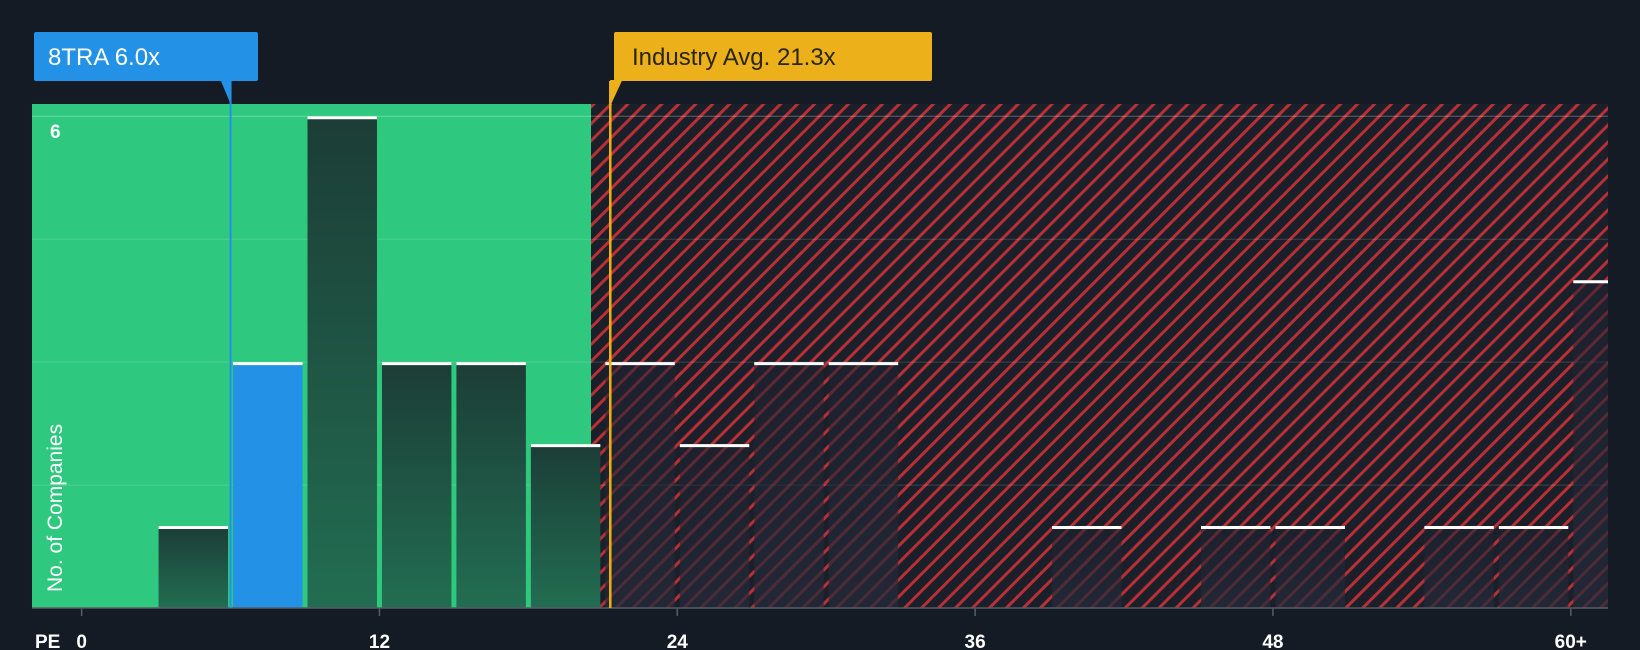  Describe the element at coordinates (831, 629) in the screenshot. I see `x-axis-ticks: 0 12 24 36 48 60+` at that location.